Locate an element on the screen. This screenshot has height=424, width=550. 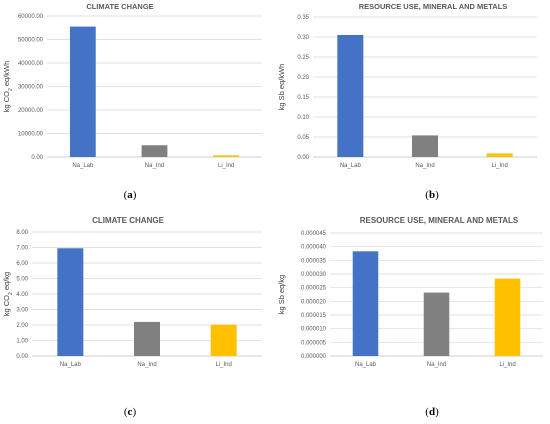
y-tick-label: 3.00 is located at coordinates (22, 311).